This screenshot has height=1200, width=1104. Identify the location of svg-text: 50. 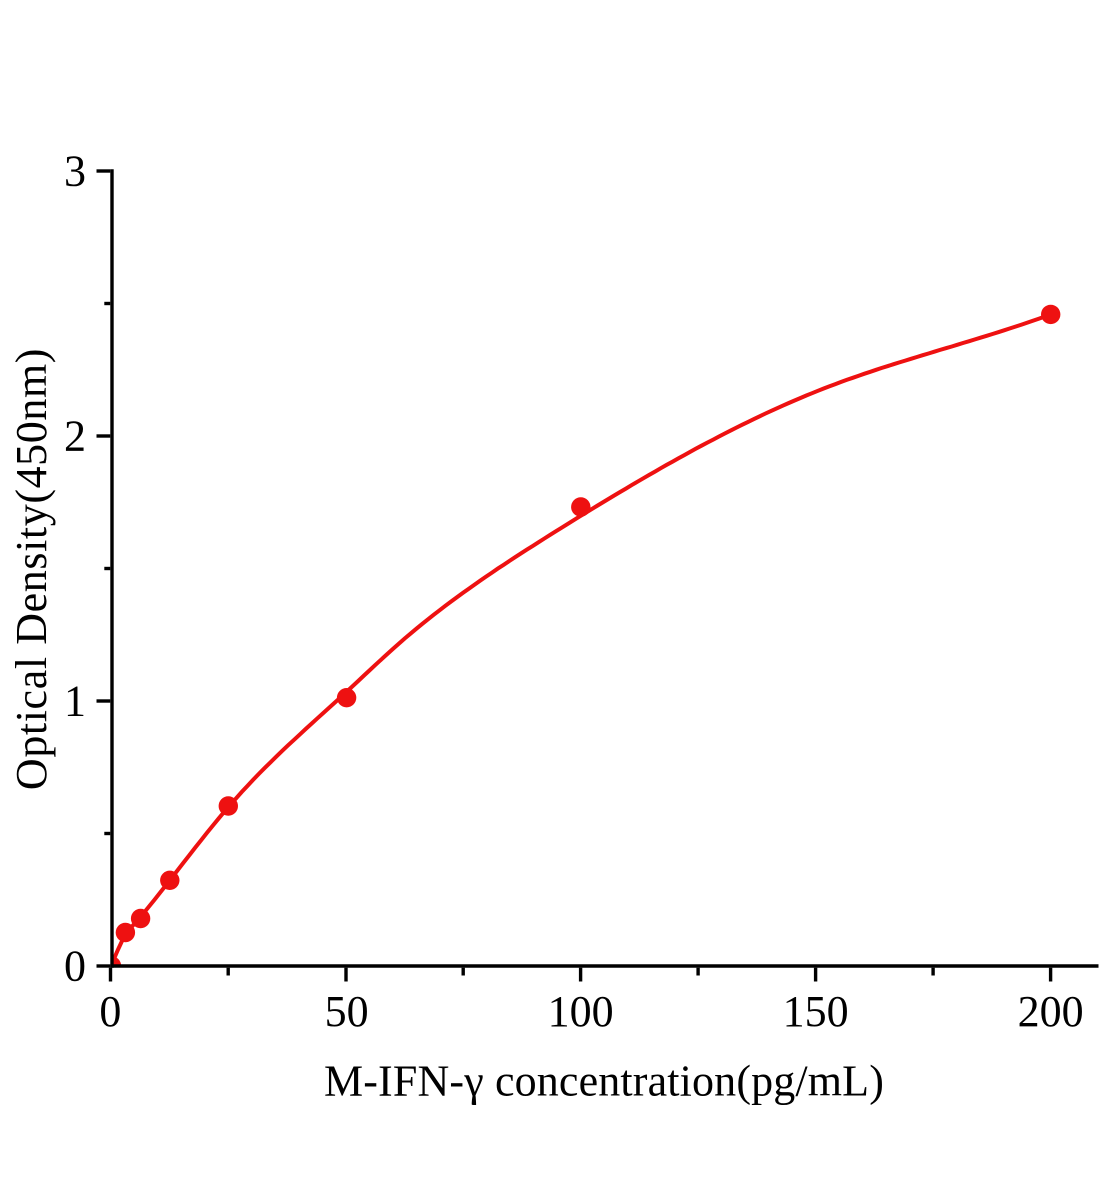
(347, 1011).